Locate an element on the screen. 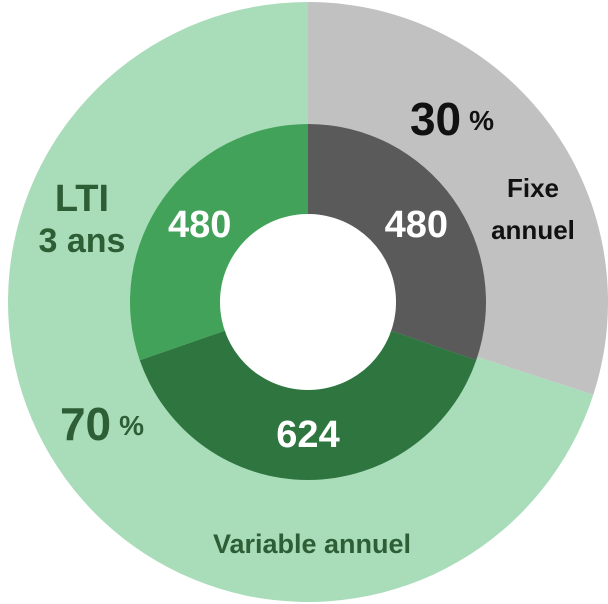 This screenshot has height=604, width=608. annotation: LTI 3 ans is located at coordinates (82, 219).